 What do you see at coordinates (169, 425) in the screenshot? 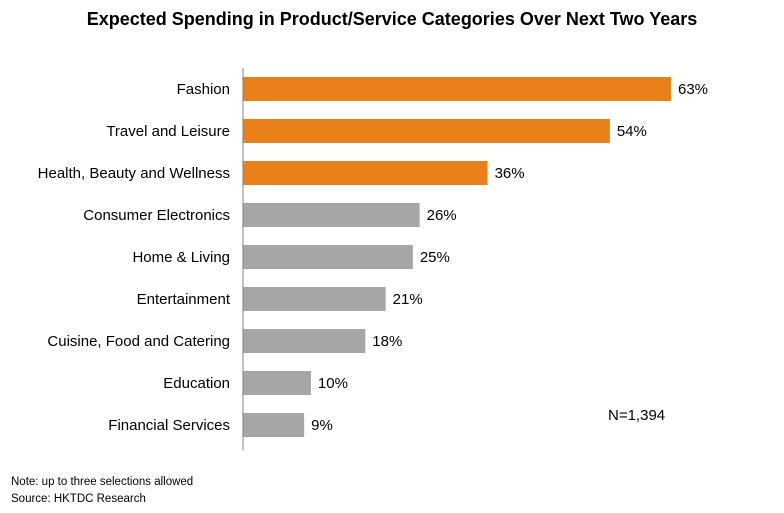
I see `category-label: Financial Services` at bounding box center [169, 425].